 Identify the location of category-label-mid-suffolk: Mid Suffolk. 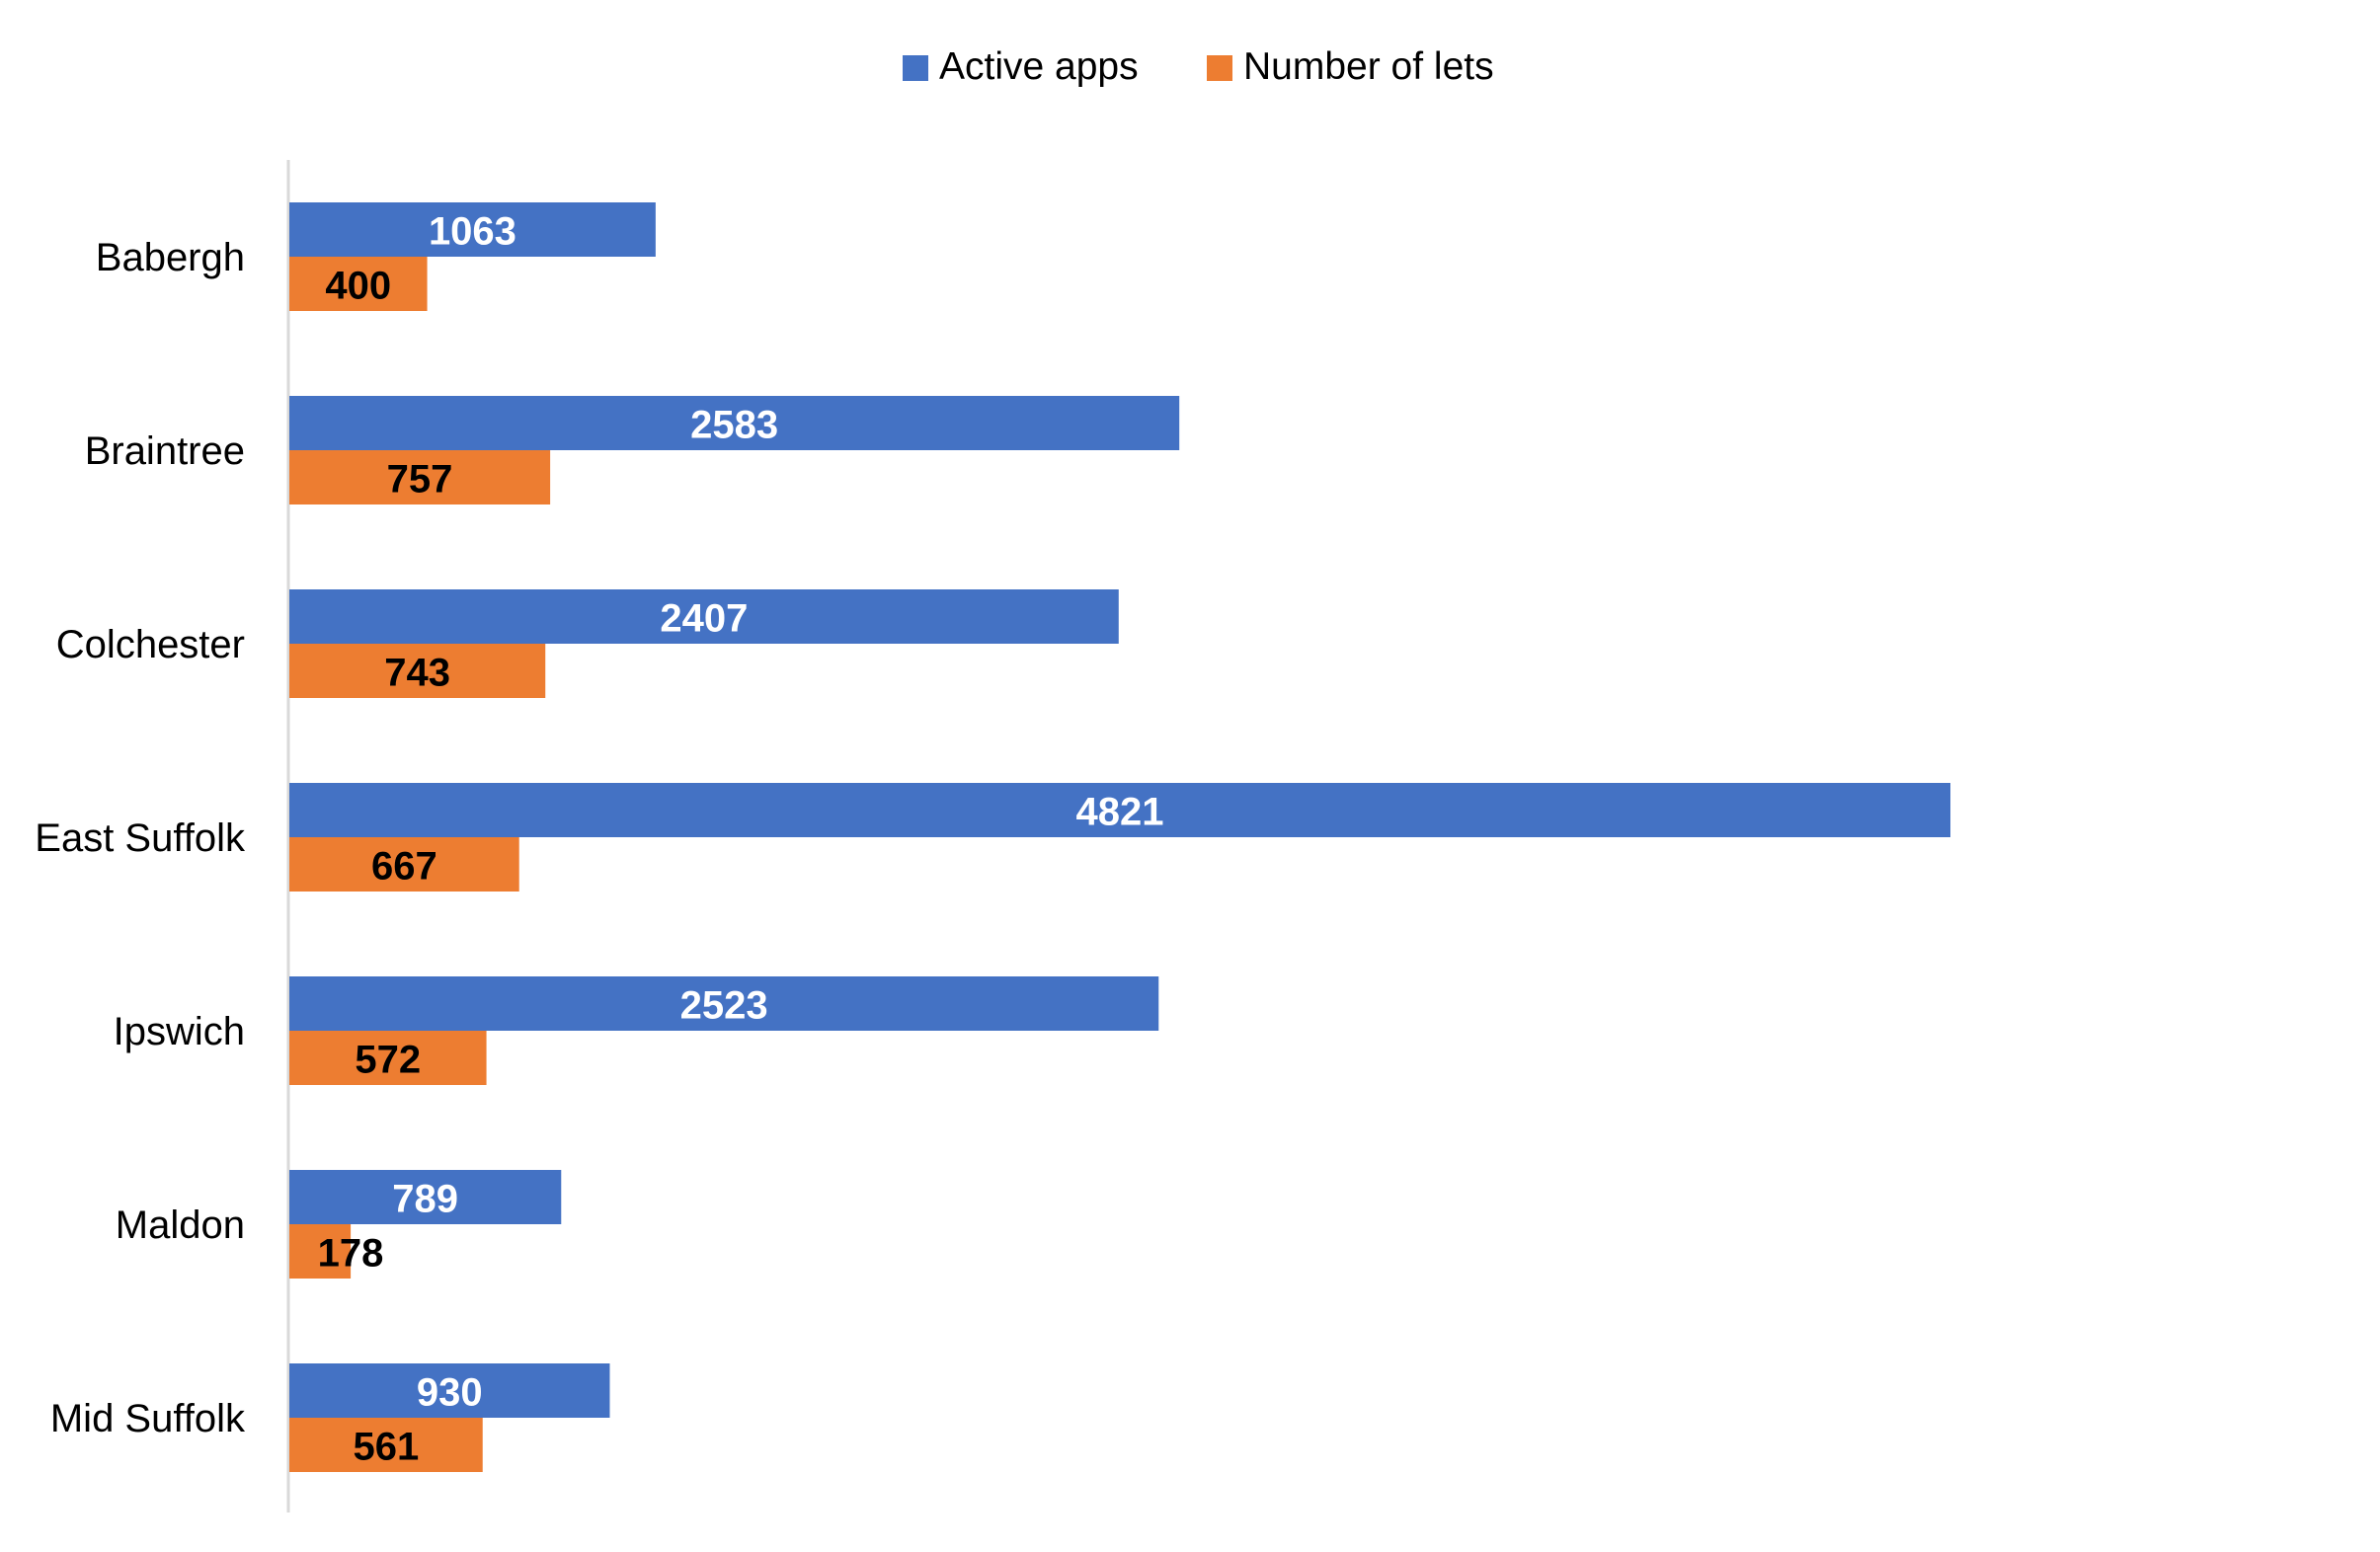
(148, 1418).